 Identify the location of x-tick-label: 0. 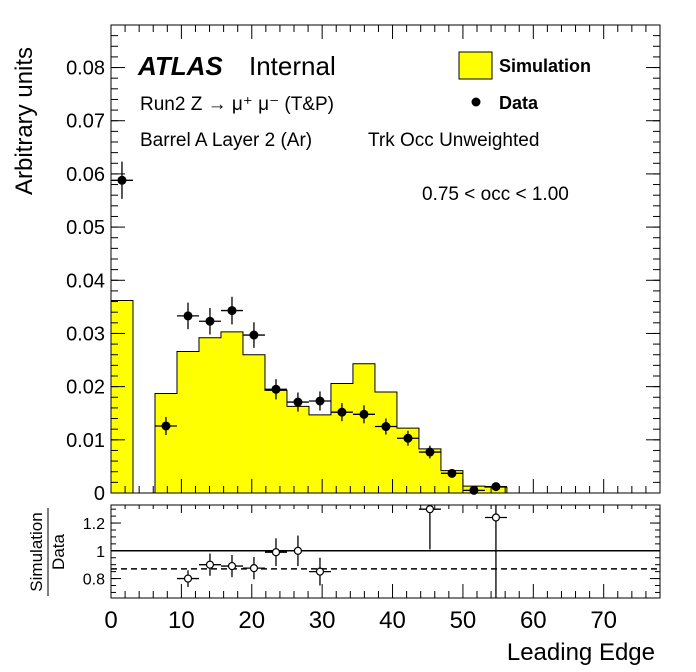
(110, 620).